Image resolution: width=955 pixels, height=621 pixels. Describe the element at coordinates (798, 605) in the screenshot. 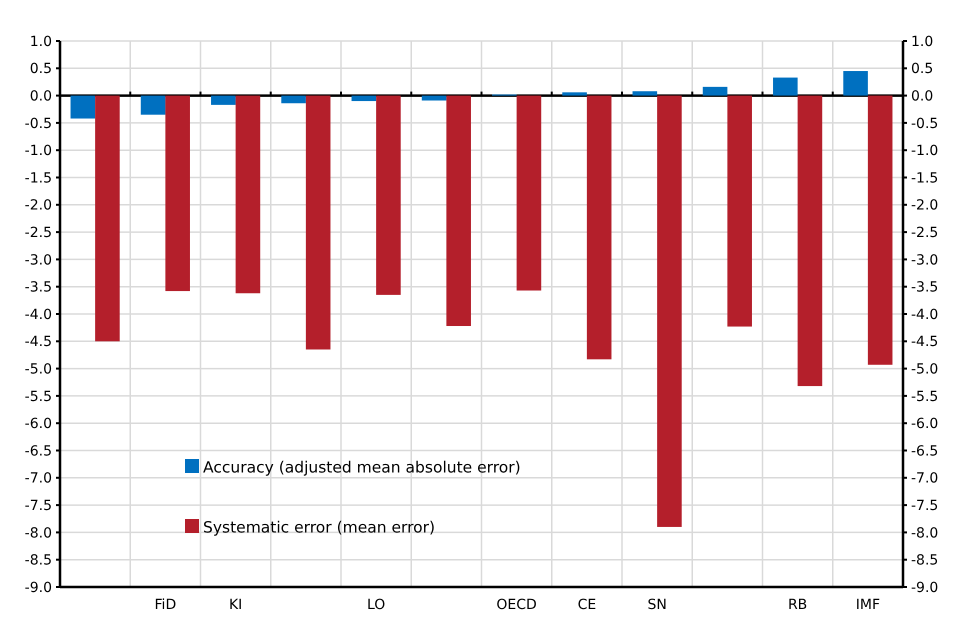

I see `x-tick-label: RB` at that location.